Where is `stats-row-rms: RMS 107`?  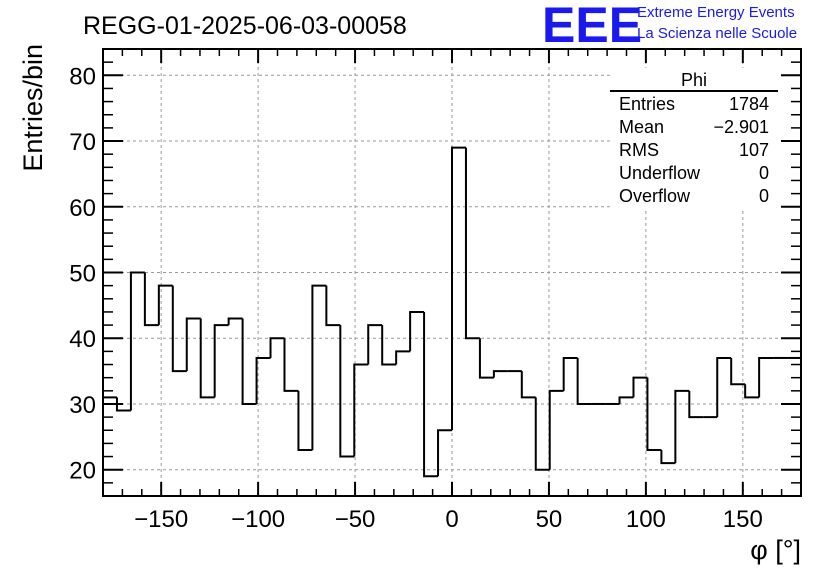
stats-row-rms: RMS 107 is located at coordinates (694, 150).